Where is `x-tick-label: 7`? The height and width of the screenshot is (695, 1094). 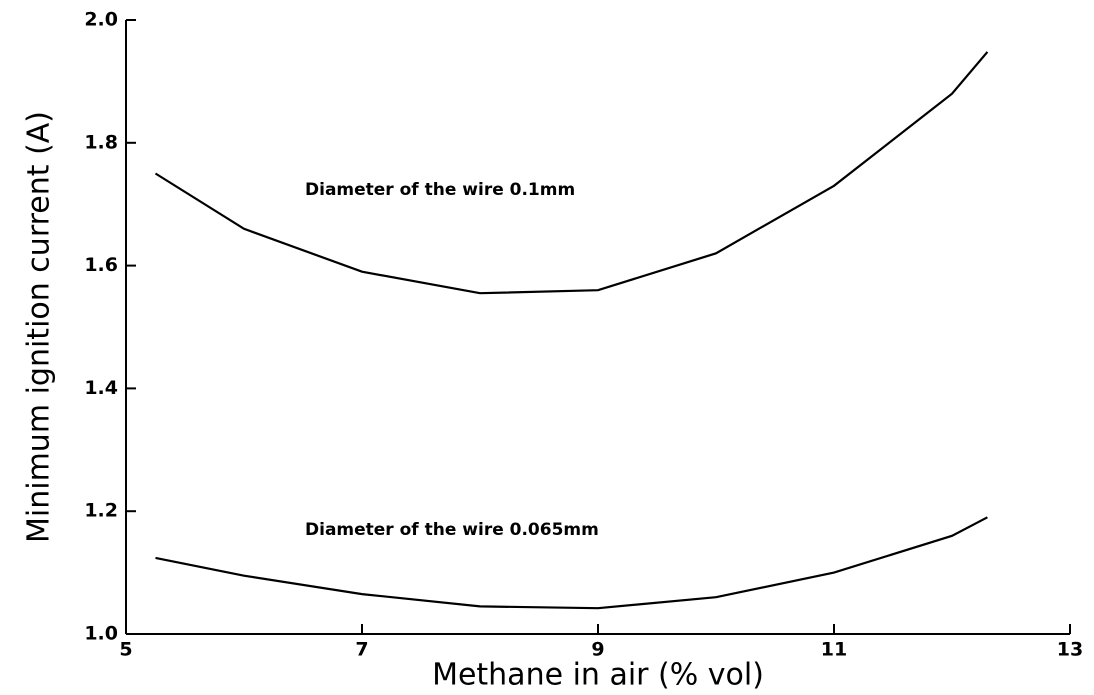
x-tick-label: 7 is located at coordinates (361, 650).